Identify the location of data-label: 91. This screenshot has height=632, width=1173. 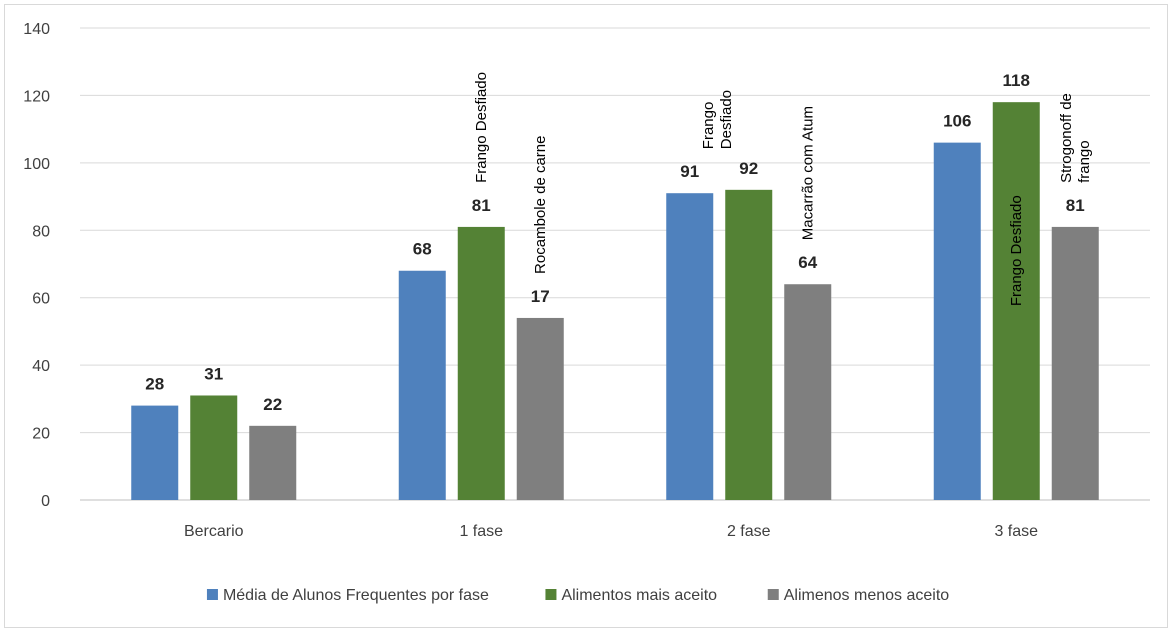
(689, 171).